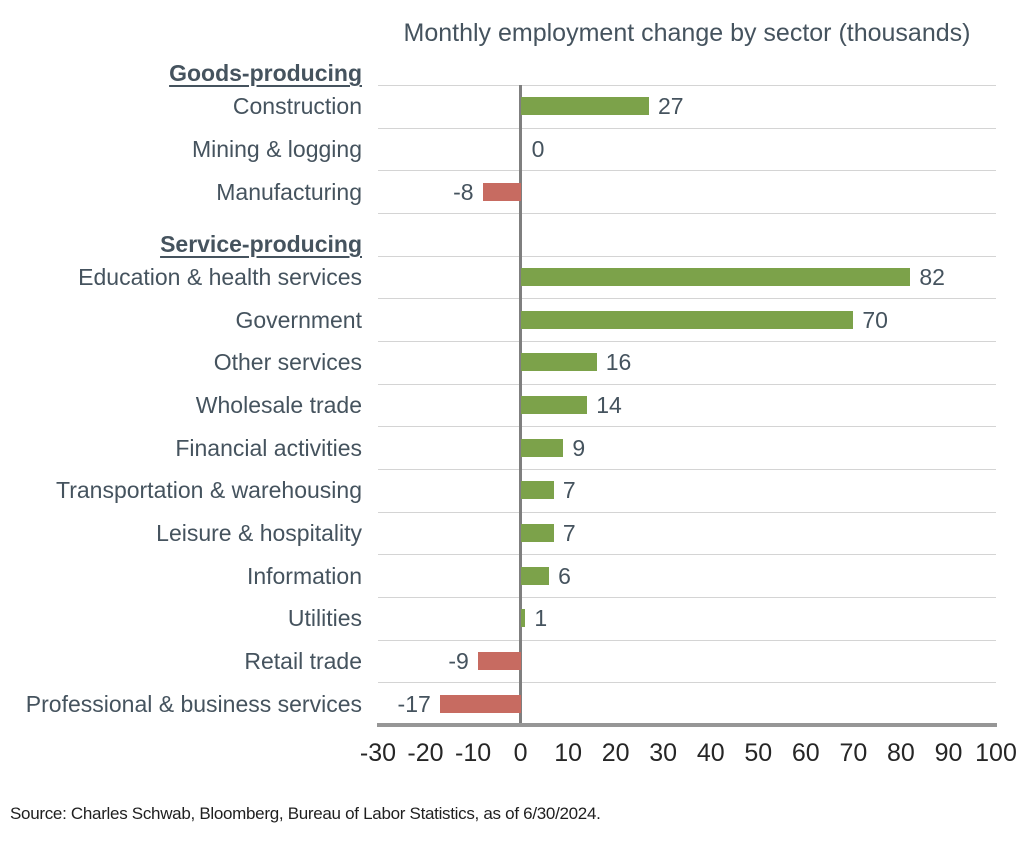 The width and height of the screenshot is (1028, 841). What do you see at coordinates (758, 753) in the screenshot?
I see `x-tick-label: 50` at bounding box center [758, 753].